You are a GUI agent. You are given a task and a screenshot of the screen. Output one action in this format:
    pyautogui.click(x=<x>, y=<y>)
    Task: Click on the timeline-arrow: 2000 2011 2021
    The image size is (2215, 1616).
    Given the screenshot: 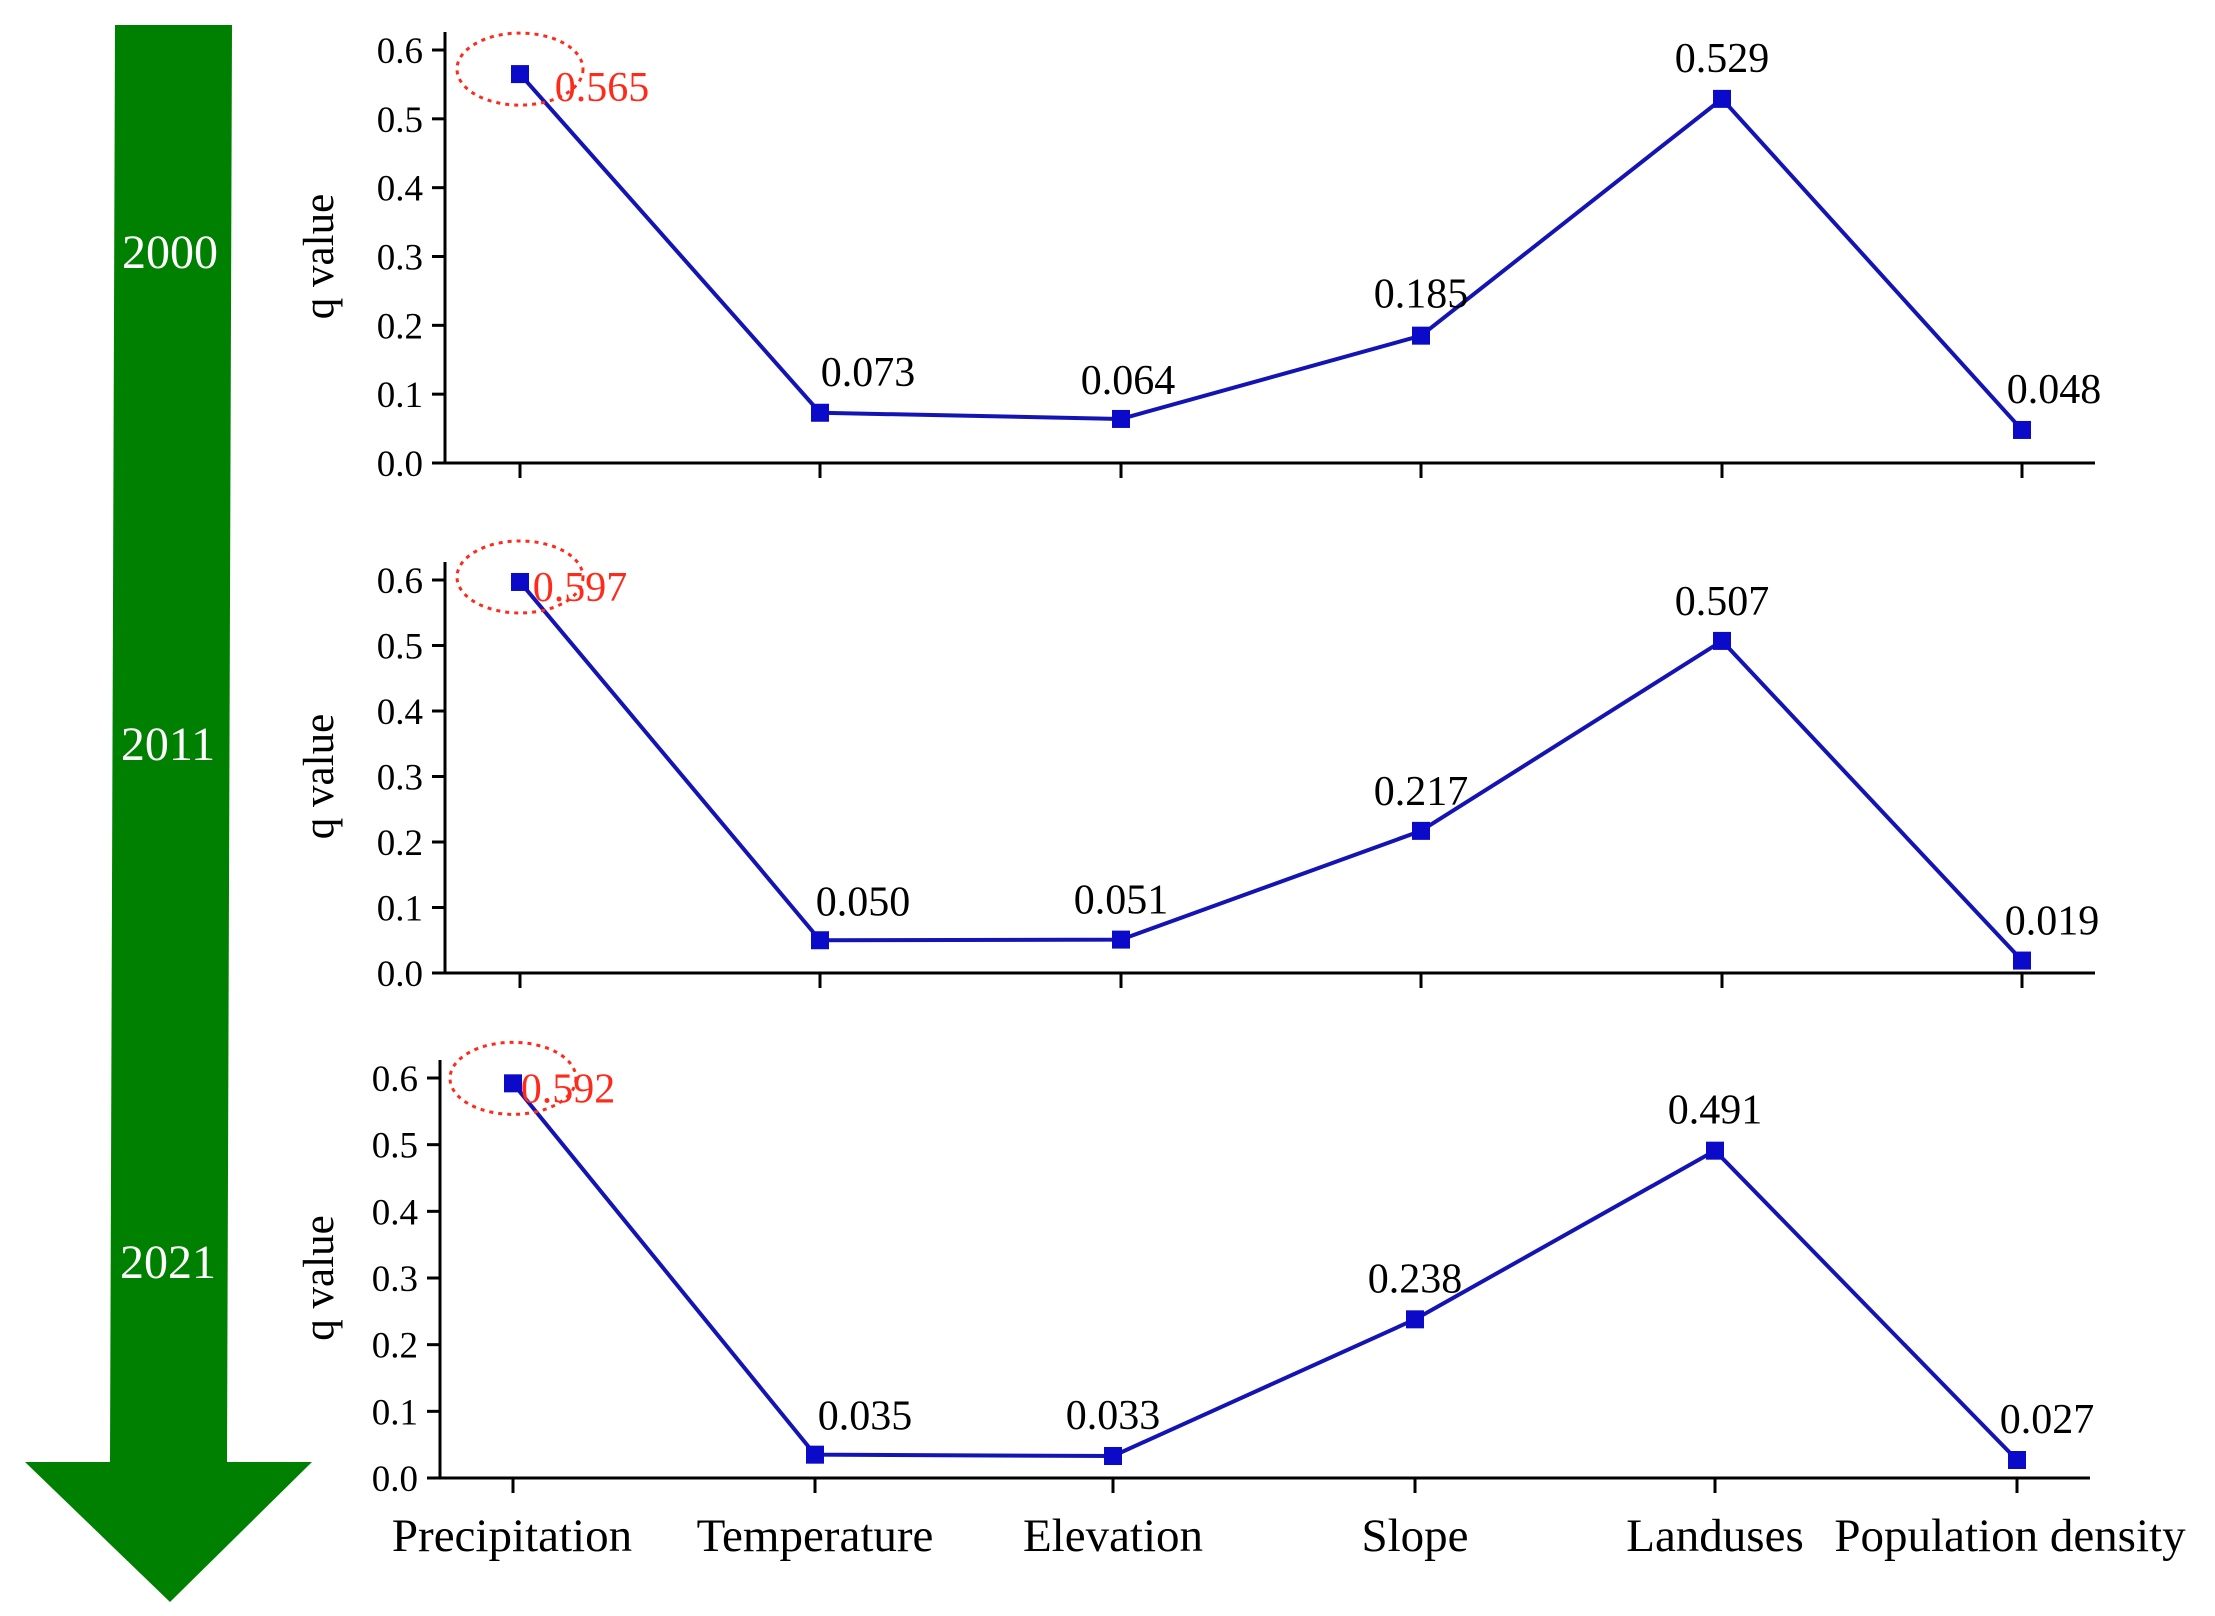 What is the action you would take?
    pyautogui.click(x=168, y=813)
    